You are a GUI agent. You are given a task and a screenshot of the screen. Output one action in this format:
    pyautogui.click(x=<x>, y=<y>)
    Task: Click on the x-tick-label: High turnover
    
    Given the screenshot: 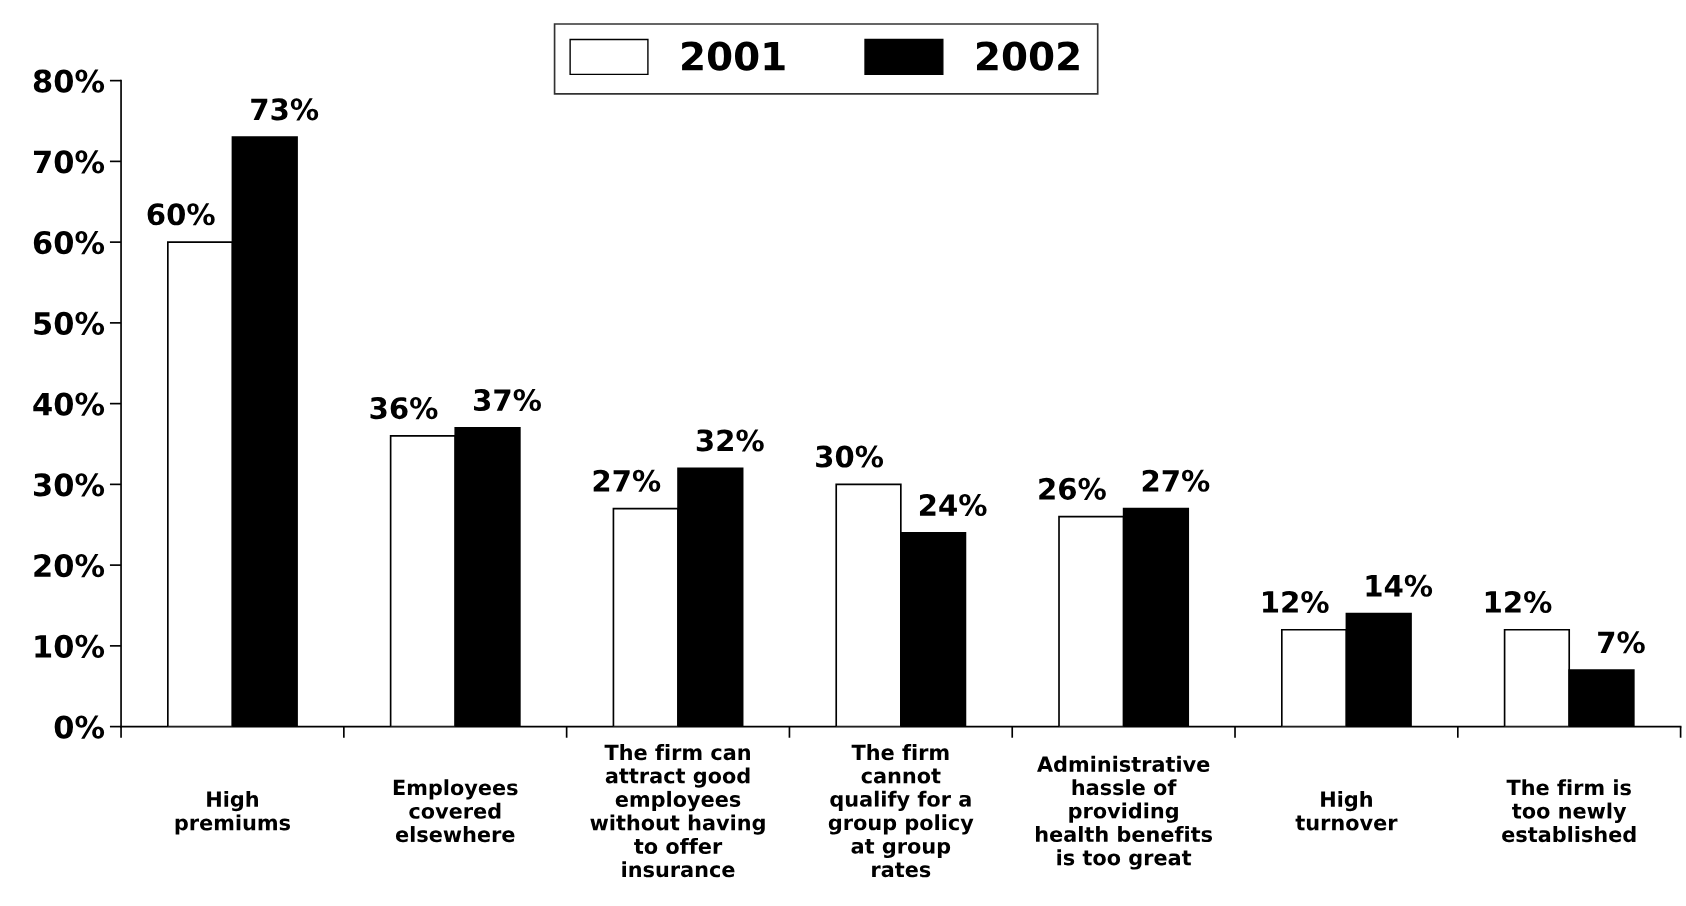 What is the action you would take?
    pyautogui.click(x=1346, y=810)
    